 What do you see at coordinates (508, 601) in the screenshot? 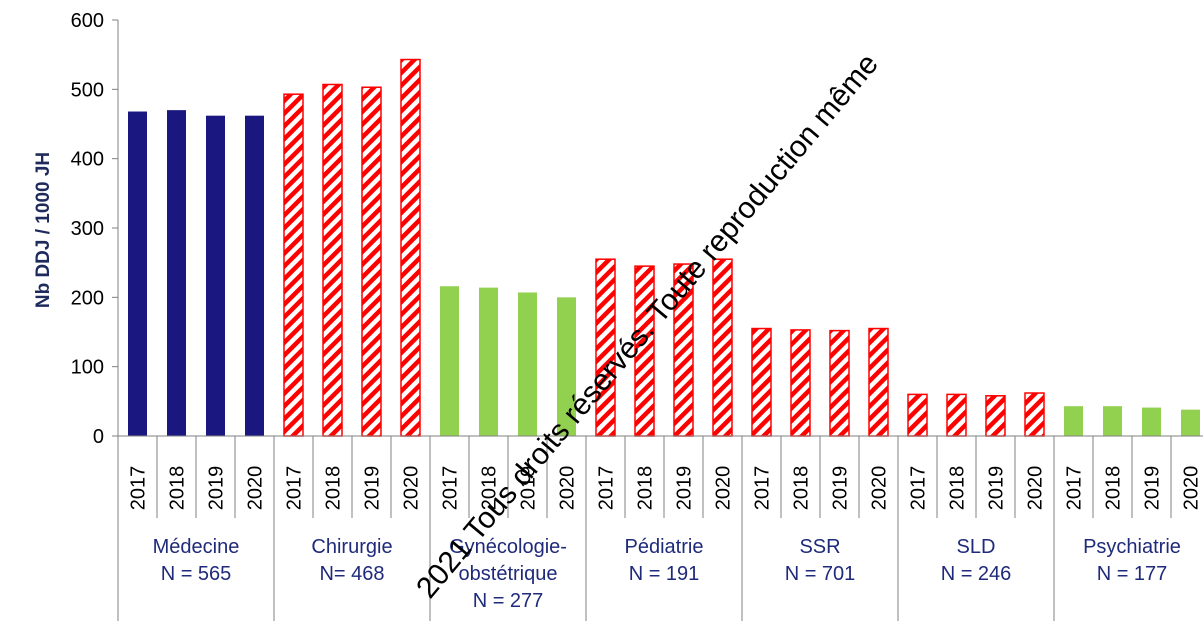
I see `group-n-label: N = 277` at bounding box center [508, 601].